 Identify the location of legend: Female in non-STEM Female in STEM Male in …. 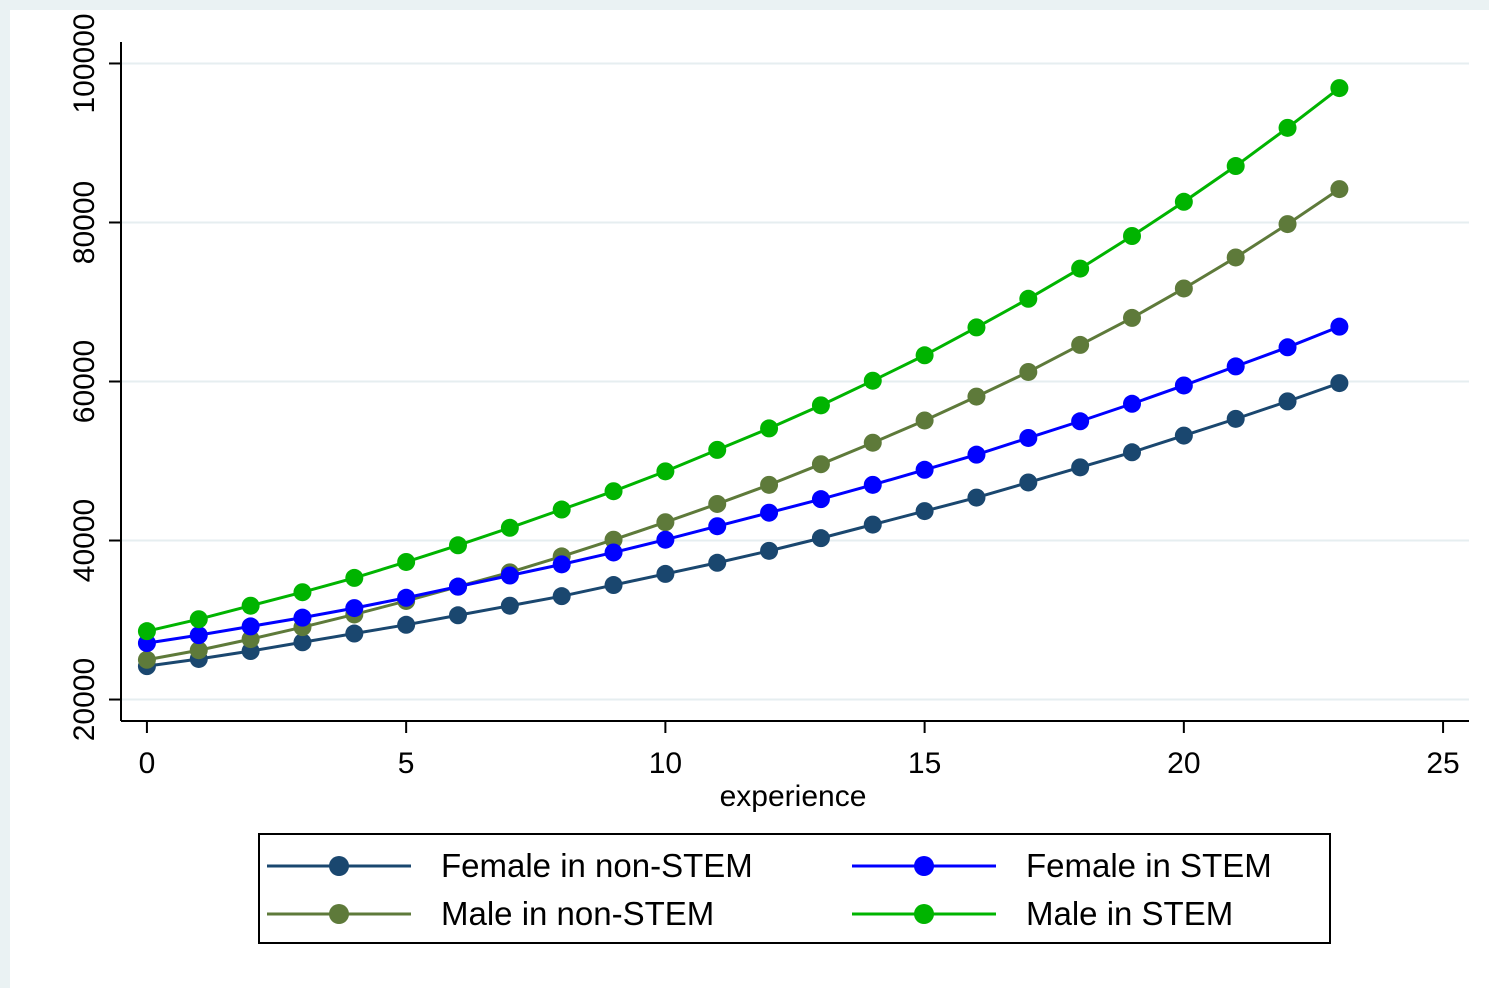
(794, 888).